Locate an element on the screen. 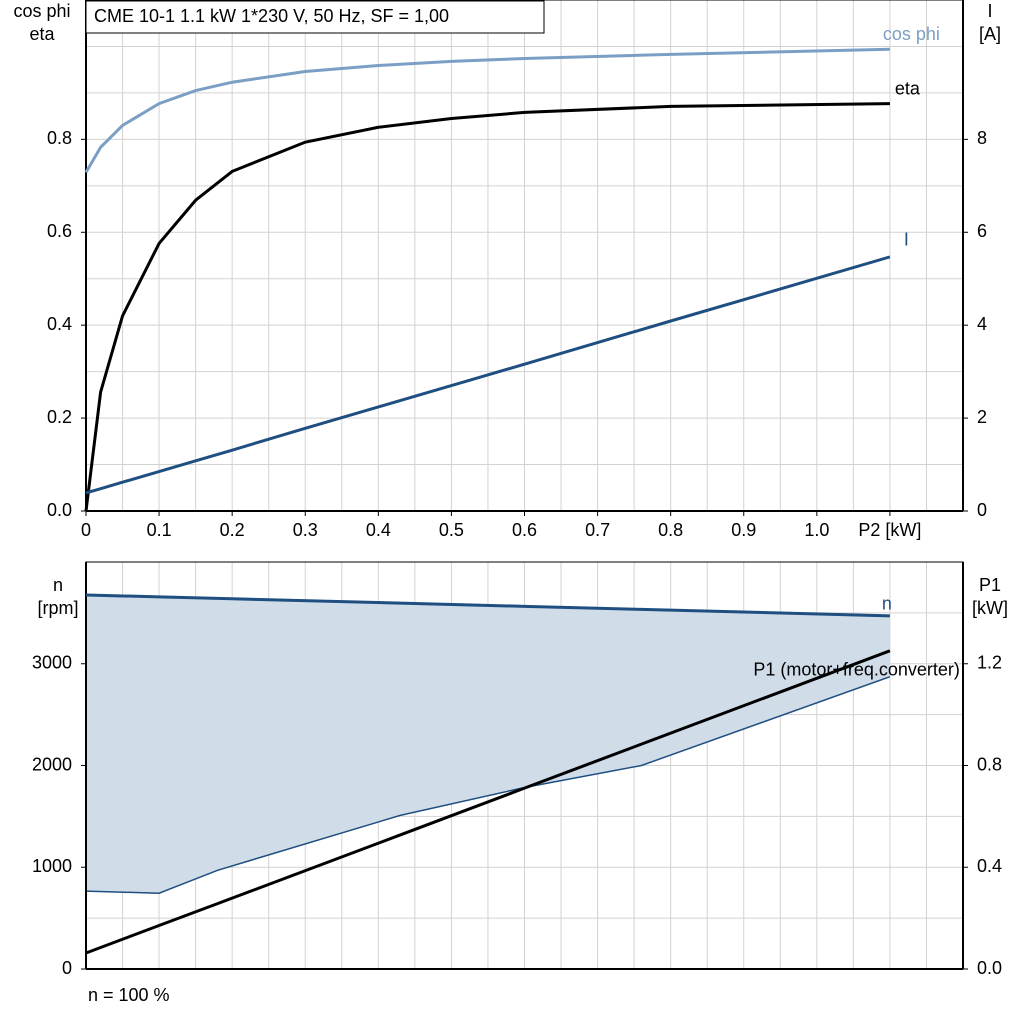  x-tick-label: 0.5 is located at coordinates (451, 530).